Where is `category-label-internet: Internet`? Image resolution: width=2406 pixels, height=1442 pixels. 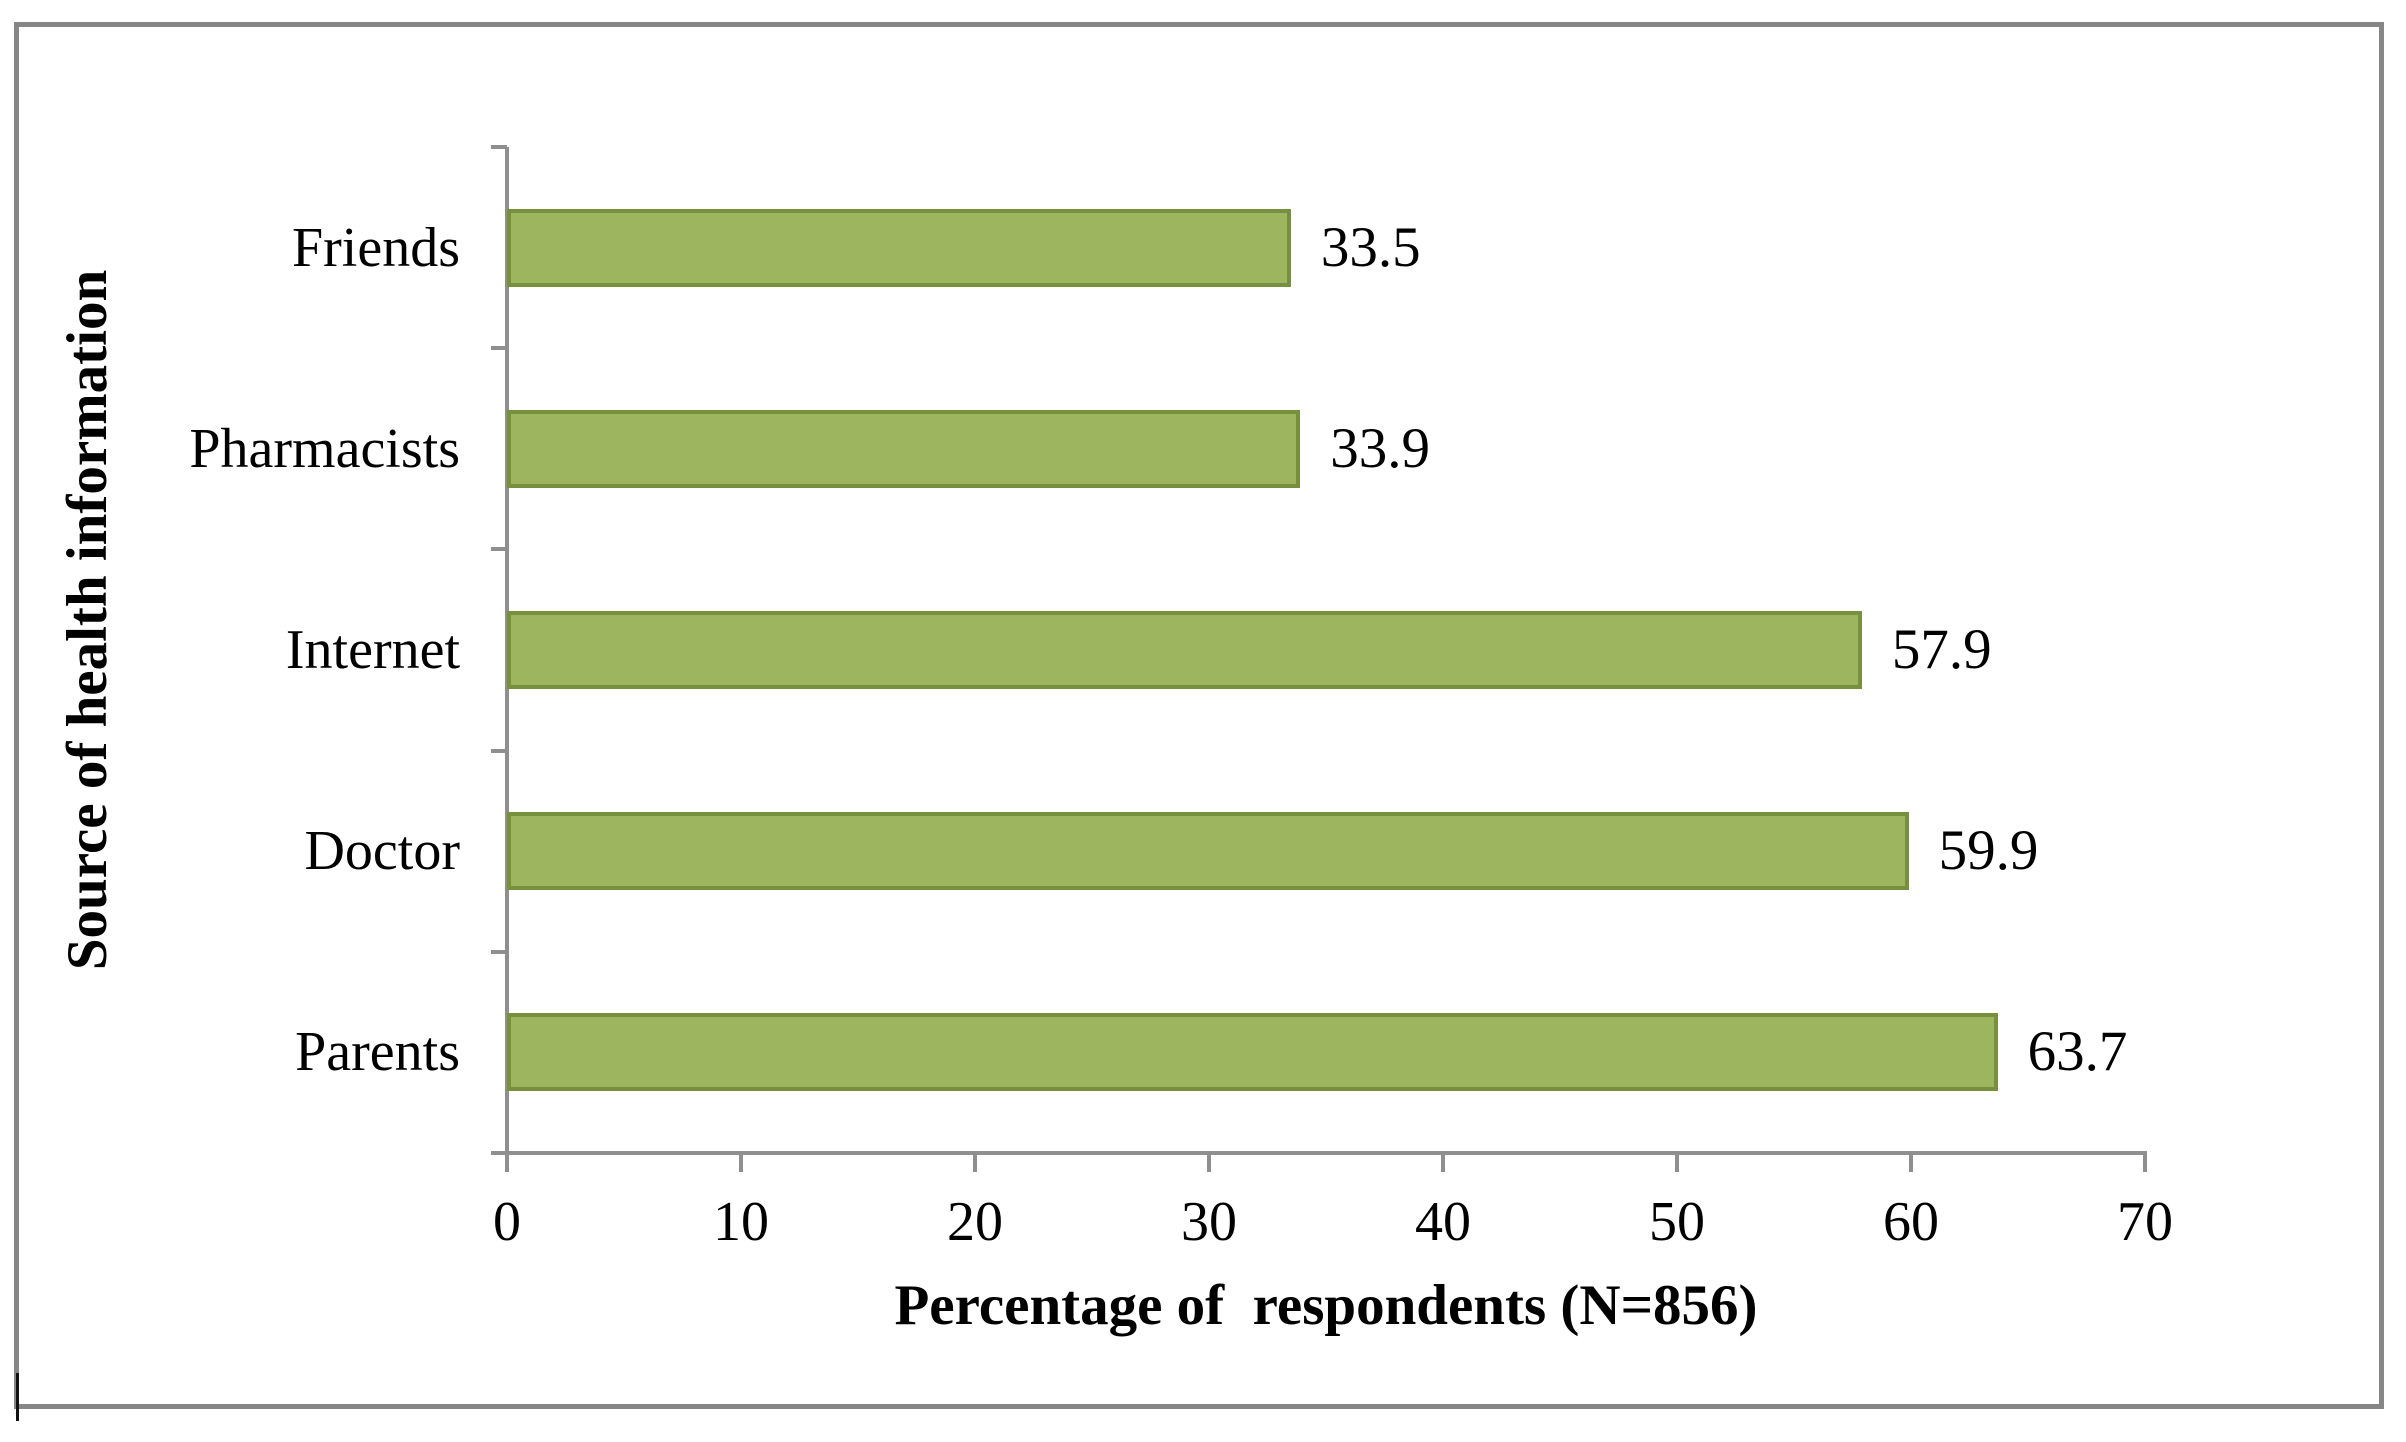
category-label-internet: Internet is located at coordinates (372, 650).